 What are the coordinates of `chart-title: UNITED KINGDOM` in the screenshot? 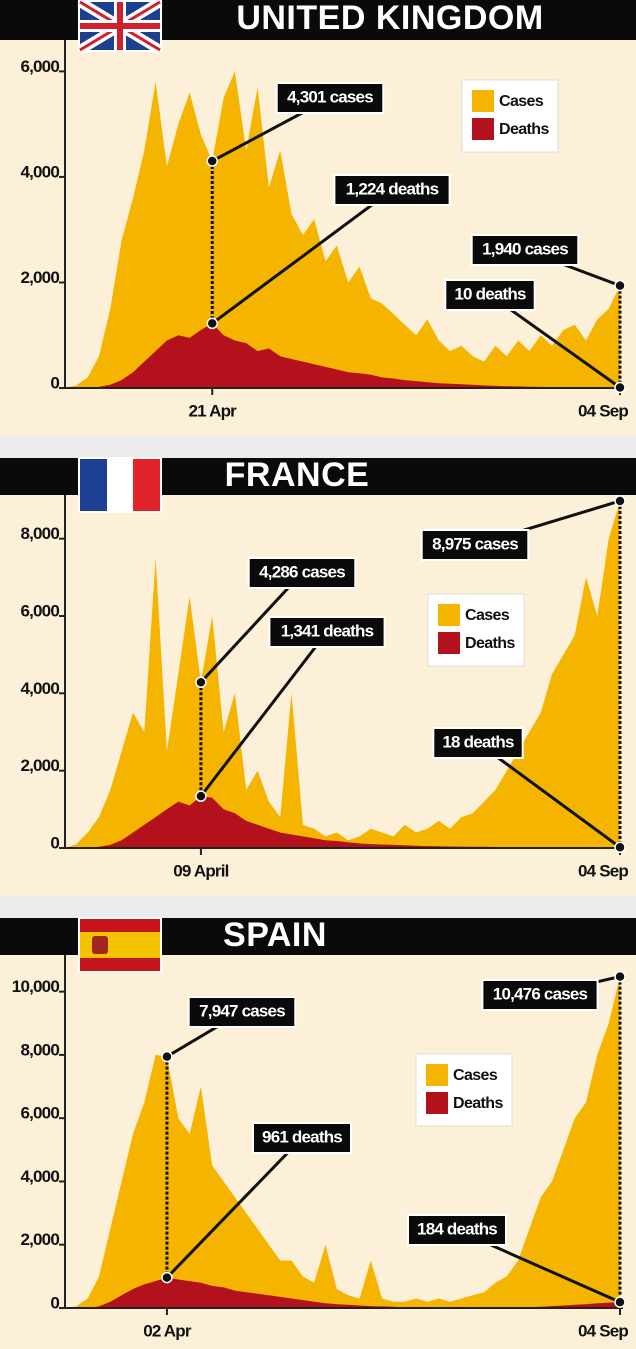 It's located at (389, 18).